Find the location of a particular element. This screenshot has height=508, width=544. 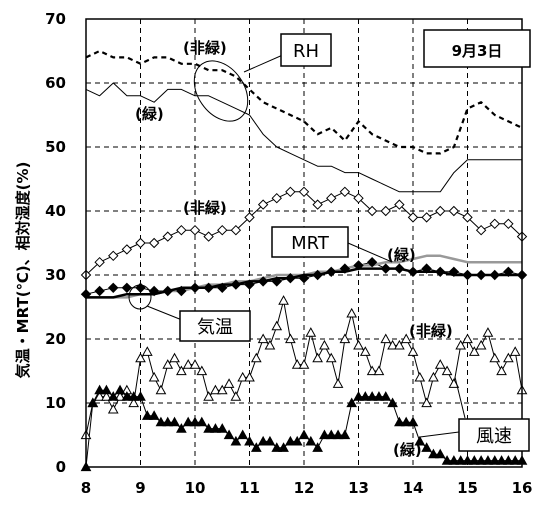

air-temp-pointer is located at coordinates (164, 313).